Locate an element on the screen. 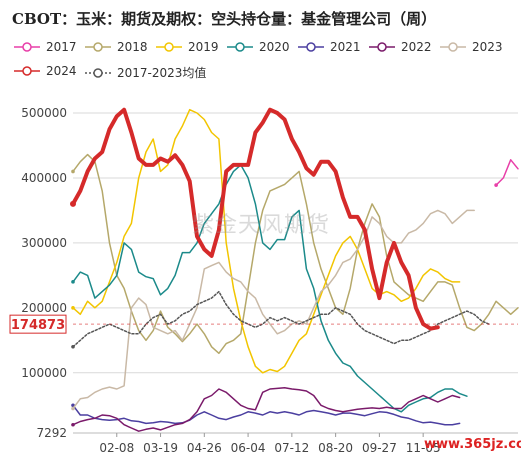  y-tick-label: 400000 is located at coordinates (44, 178).